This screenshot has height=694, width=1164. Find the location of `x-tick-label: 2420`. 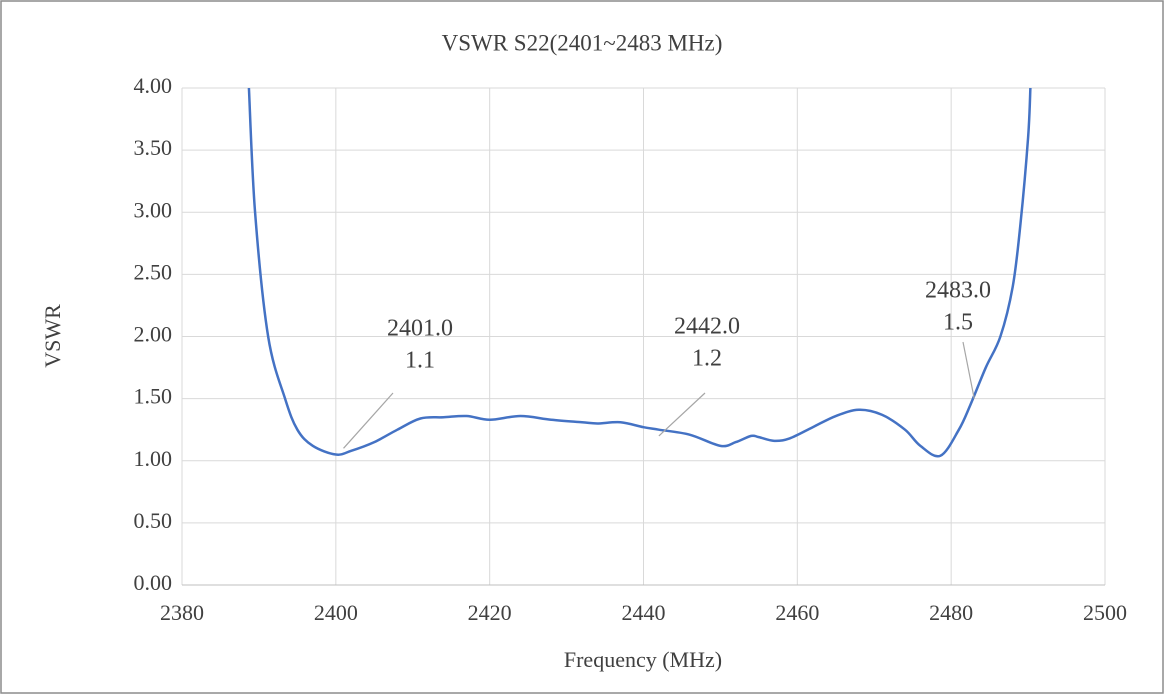

x-tick-label: 2420 is located at coordinates (490, 612).